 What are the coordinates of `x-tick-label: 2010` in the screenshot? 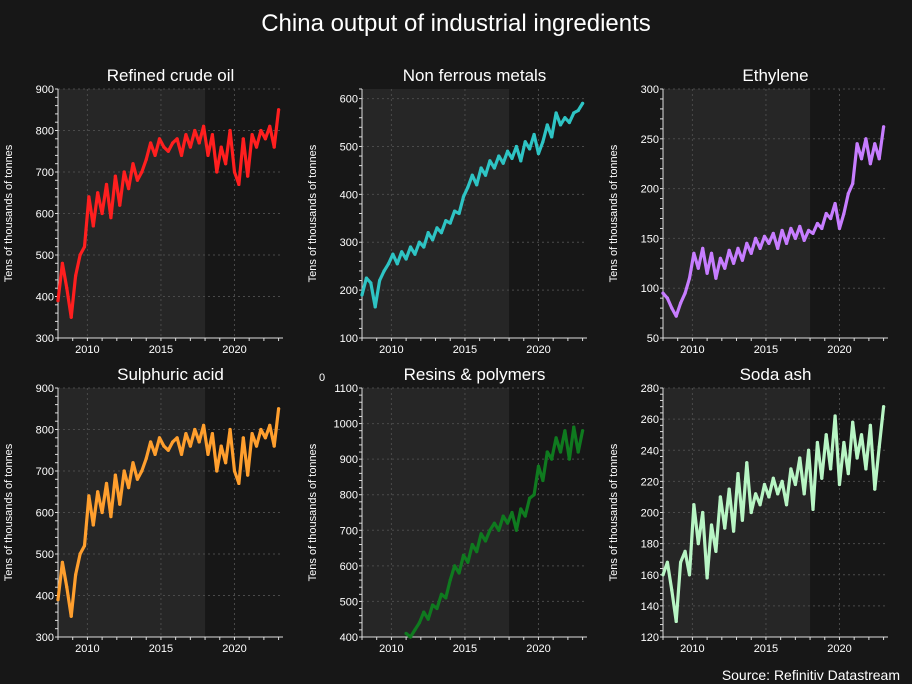 It's located at (692, 649).